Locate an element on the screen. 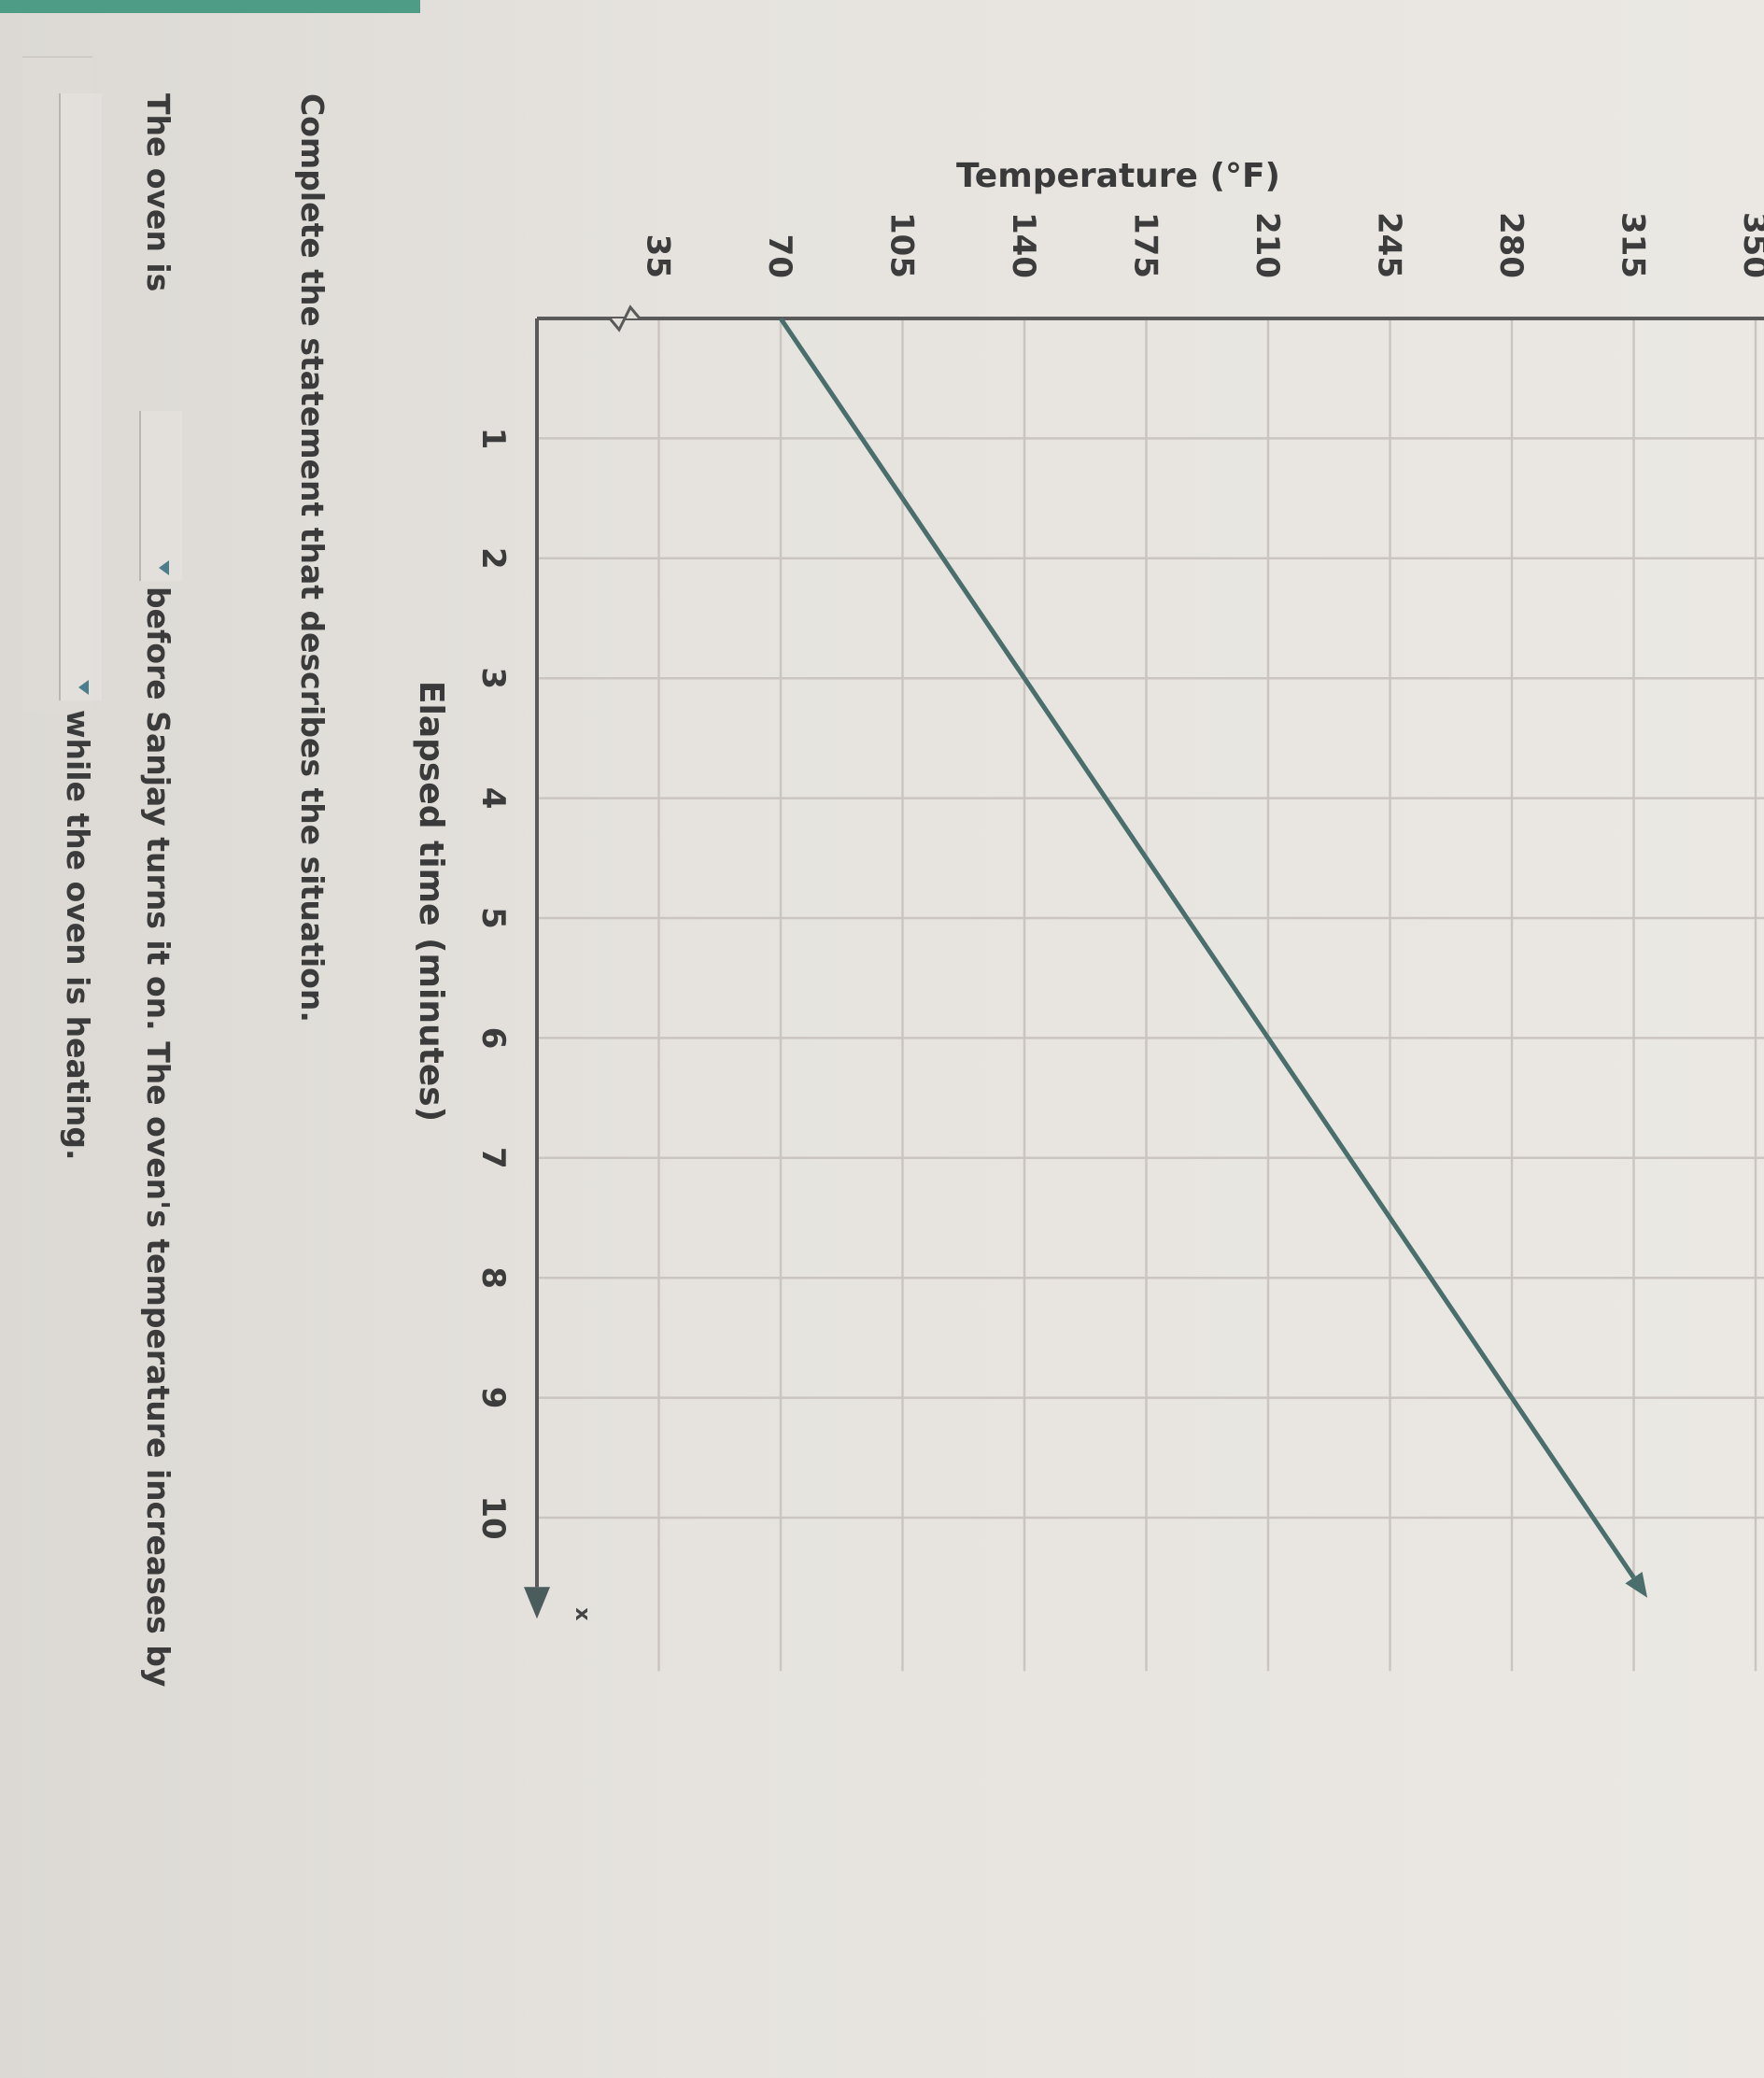 Image resolution: width=1764 pixels, height=2078 pixels. y-axis-label: Temperature (°F) is located at coordinates (1118, 176).